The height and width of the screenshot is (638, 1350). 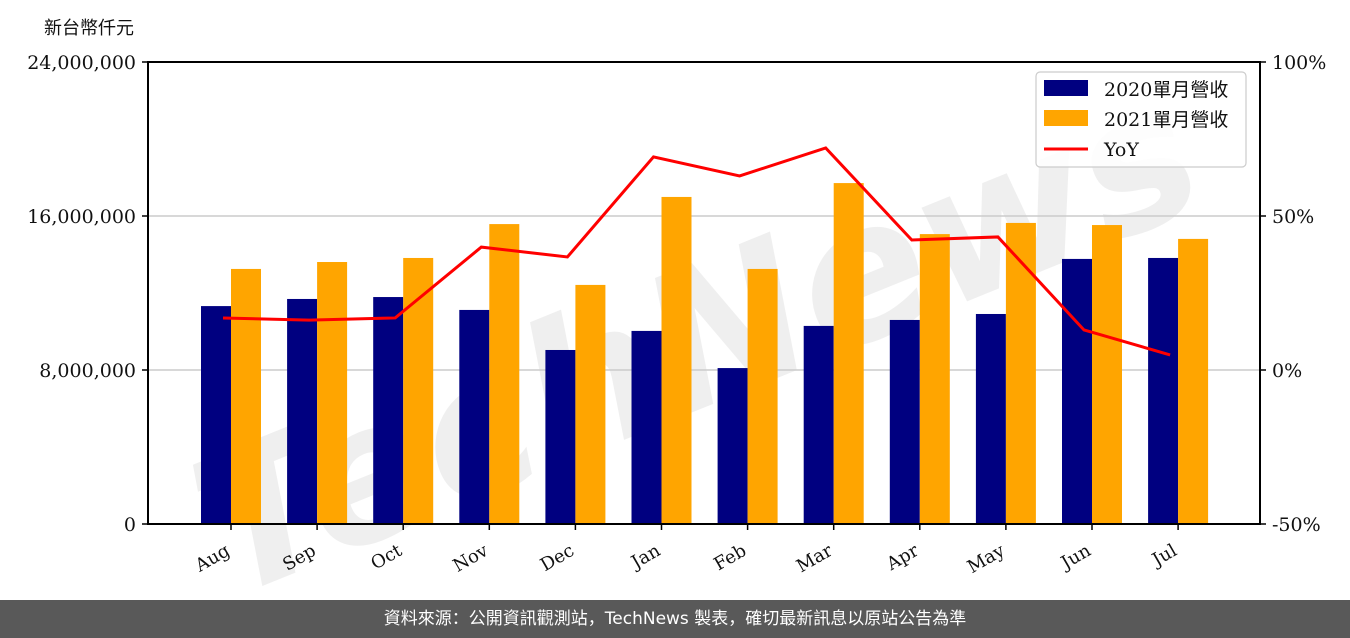 I want to click on bar-2020-jun, so click(x=1077, y=391).